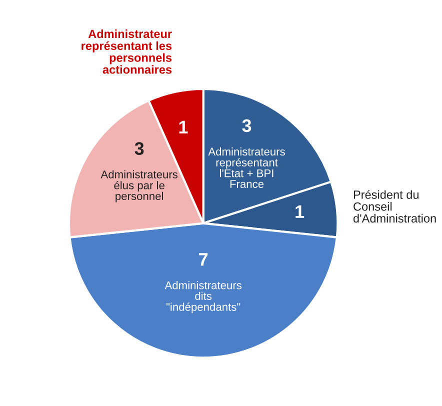  What do you see at coordinates (127, 51) in the screenshot?
I see `slice-label: Administrateur représentant les personnels actionnaires` at bounding box center [127, 51].